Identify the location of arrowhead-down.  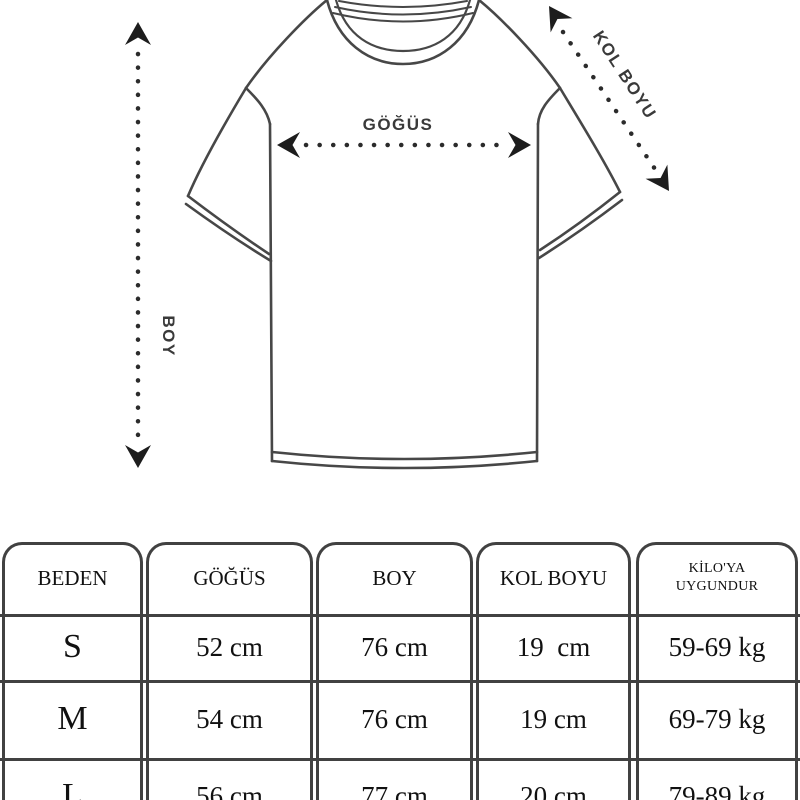
(138, 456).